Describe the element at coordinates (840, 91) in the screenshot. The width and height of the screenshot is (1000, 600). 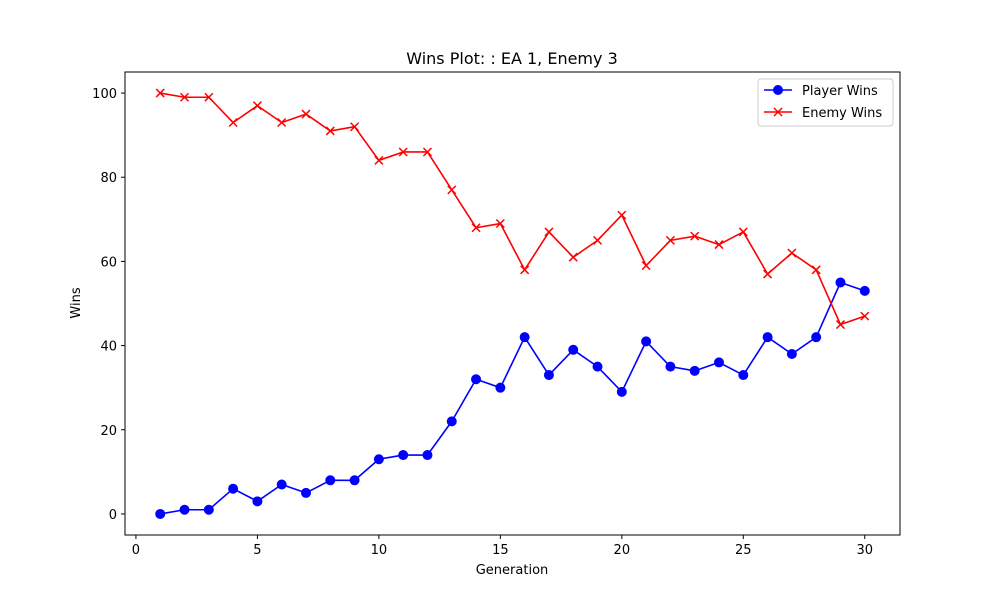
I see `legend-player-wins-label: Player Wins` at that location.